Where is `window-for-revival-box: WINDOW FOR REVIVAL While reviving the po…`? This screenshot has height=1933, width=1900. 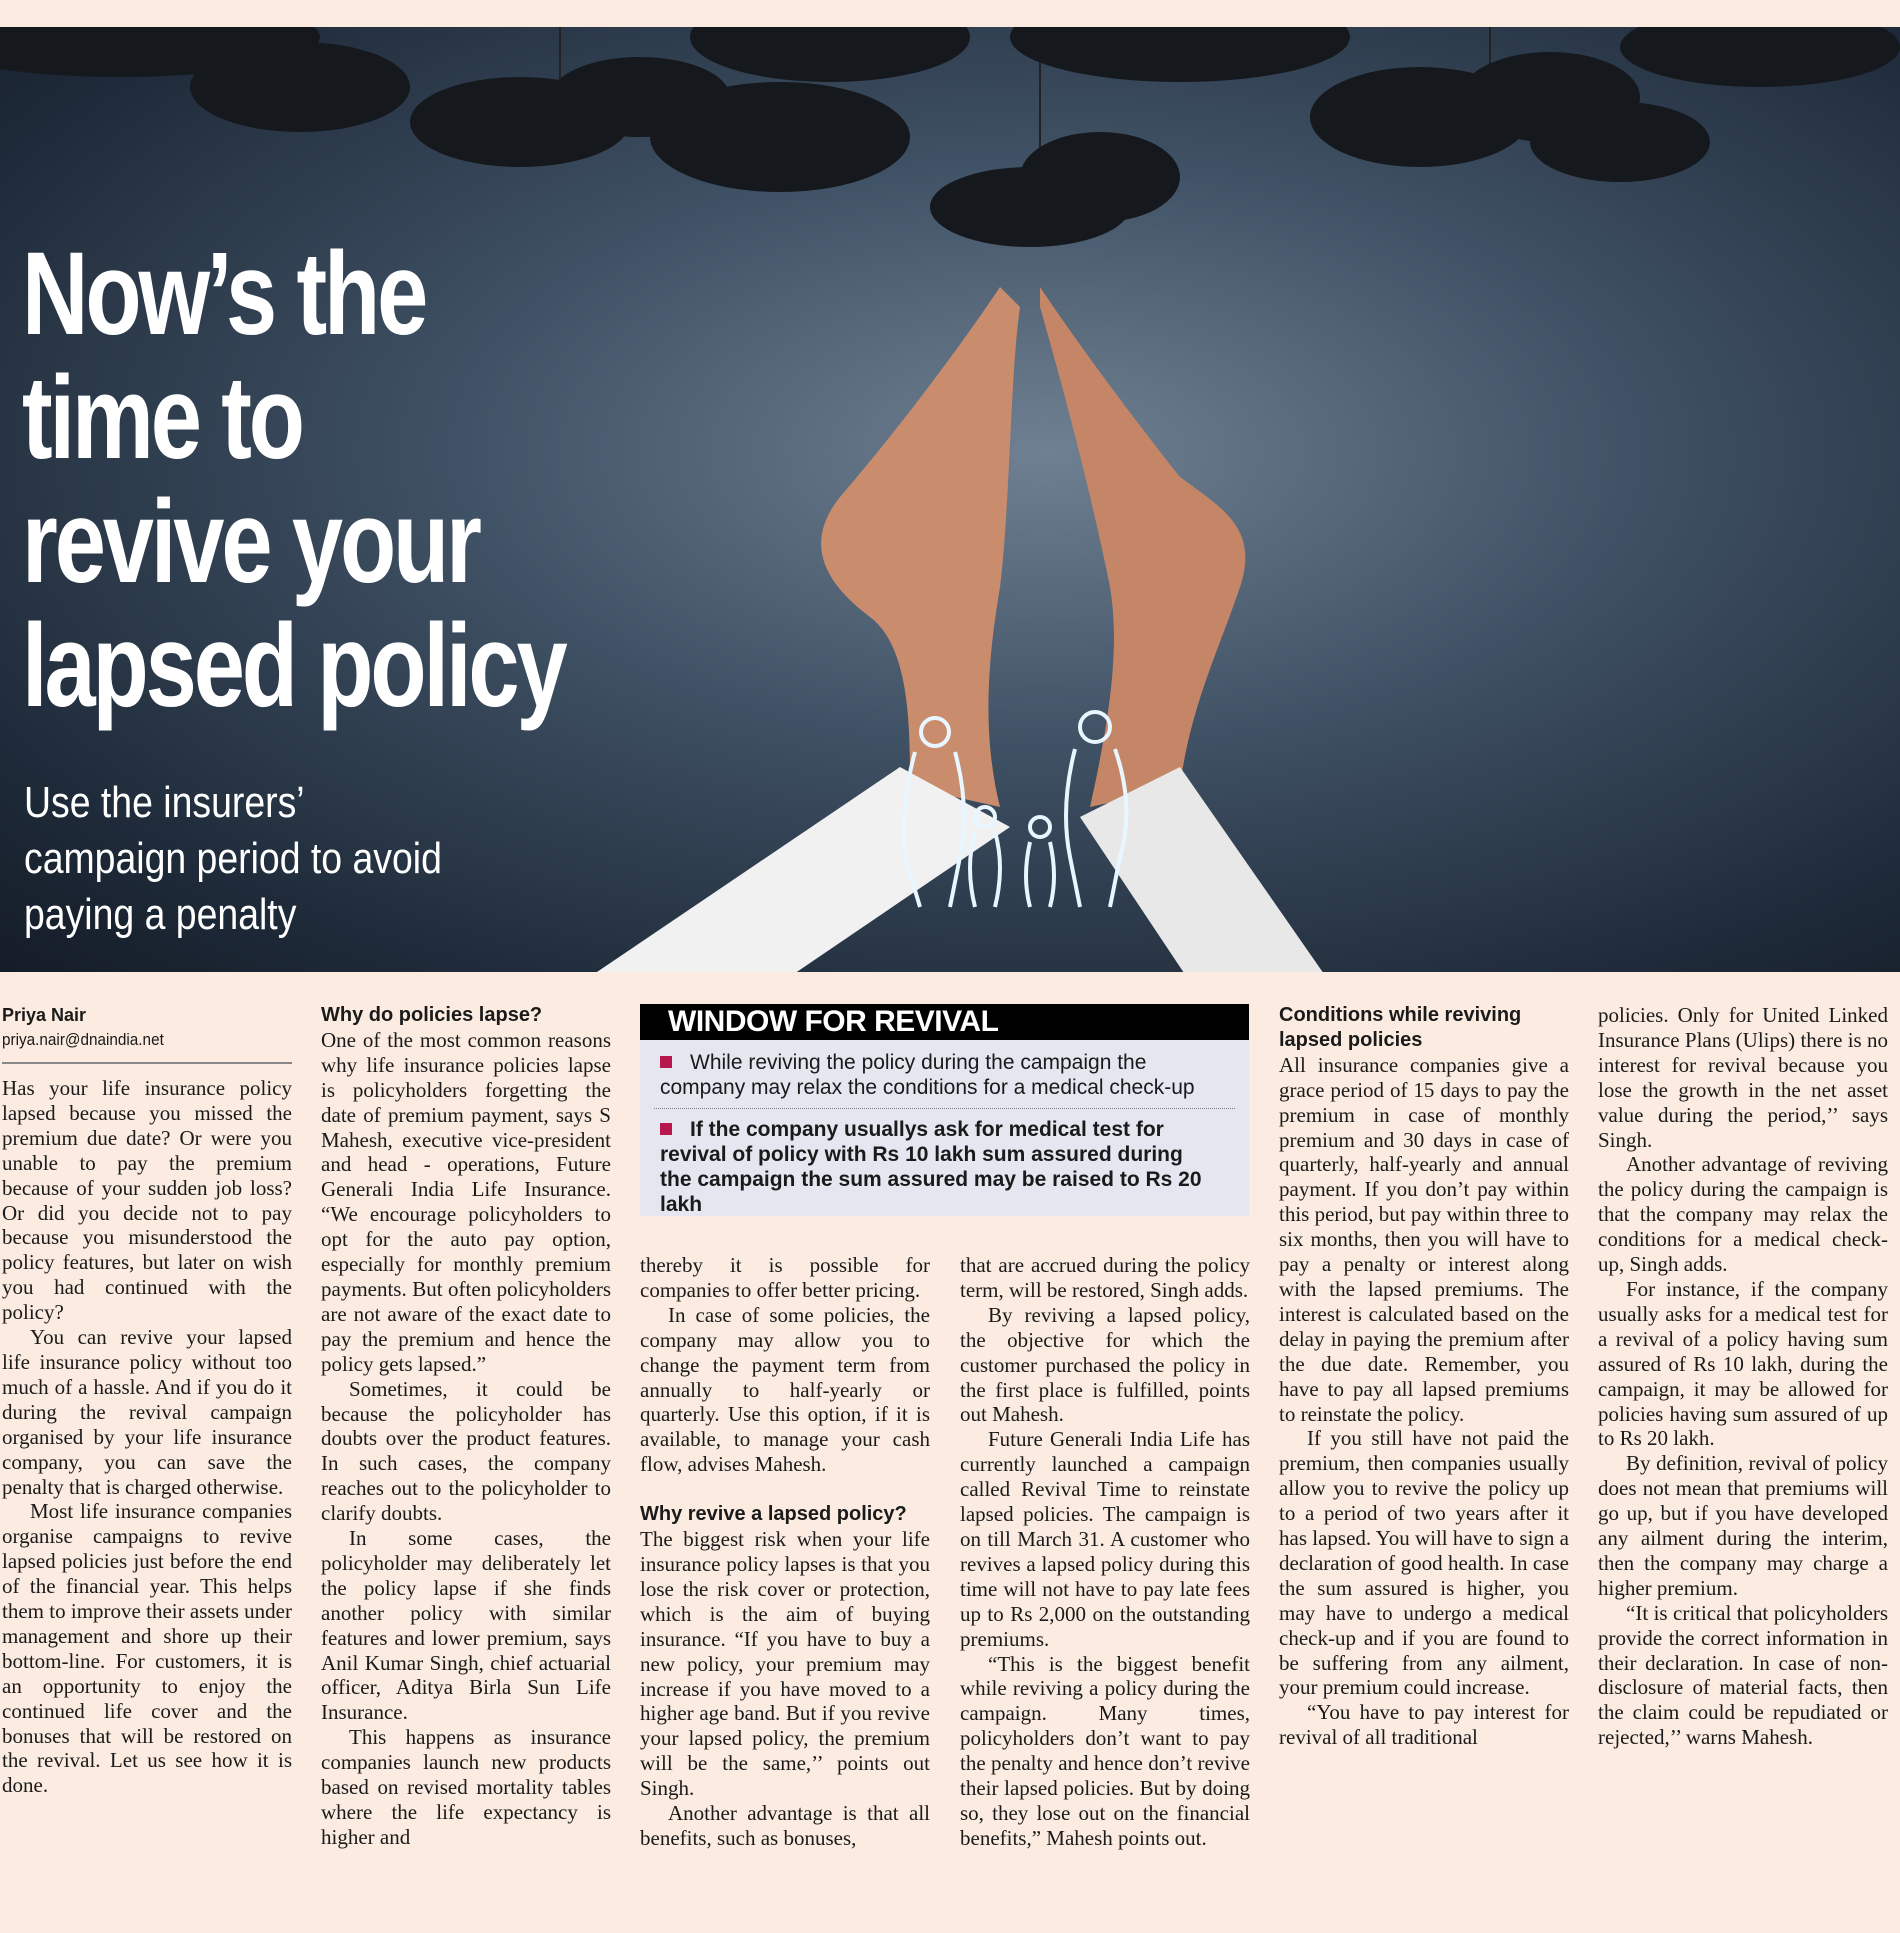
window-for-revival-box: WINDOW FOR REVIVAL While reviving the po… is located at coordinates (944, 1110).